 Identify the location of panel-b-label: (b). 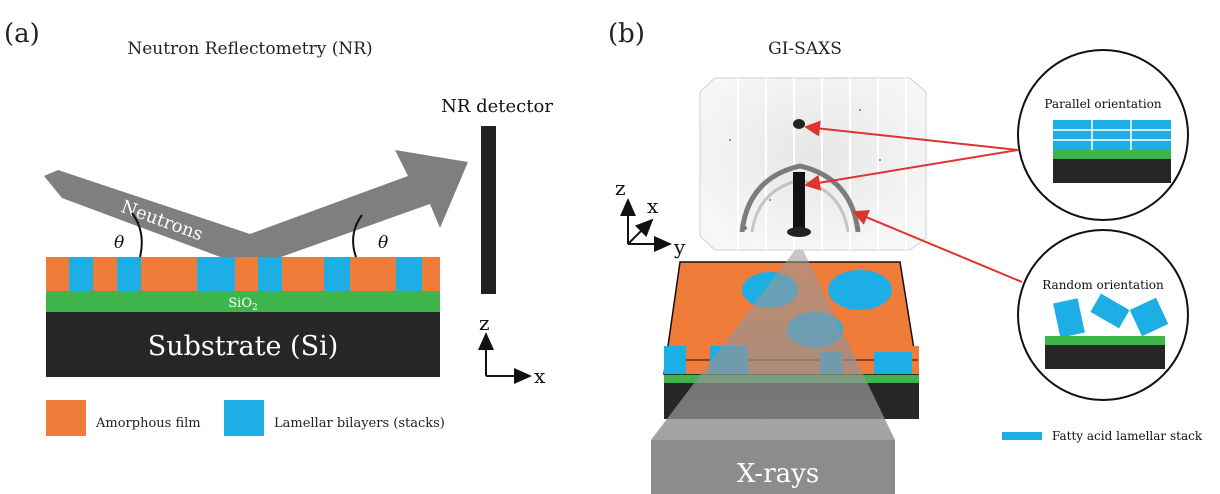
(626, 34).